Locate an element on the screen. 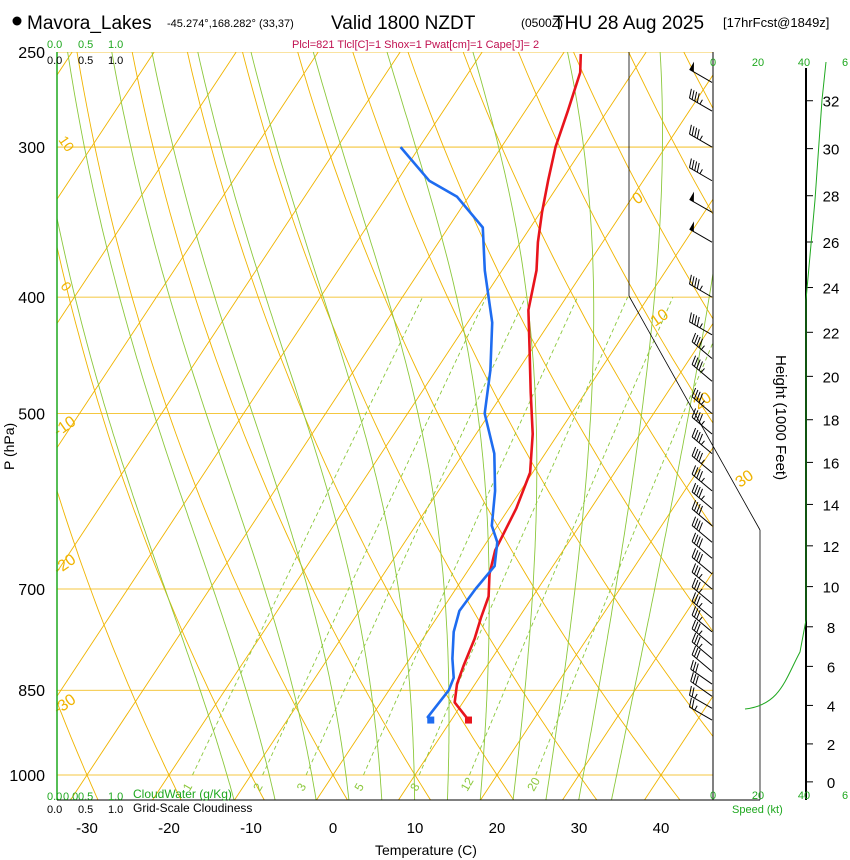 The height and width of the screenshot is (860, 850). cloudiness-label: Grid-Scale Cloudiness is located at coordinates (192, 808).